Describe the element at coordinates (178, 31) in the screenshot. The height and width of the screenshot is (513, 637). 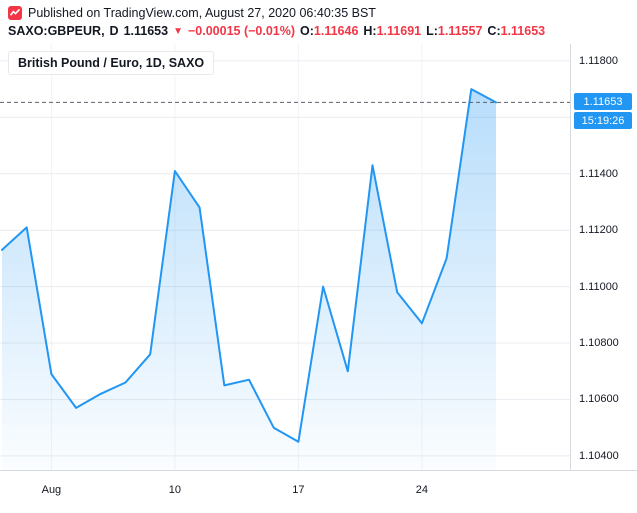
I see `down-arrow-icon: ▼` at that location.